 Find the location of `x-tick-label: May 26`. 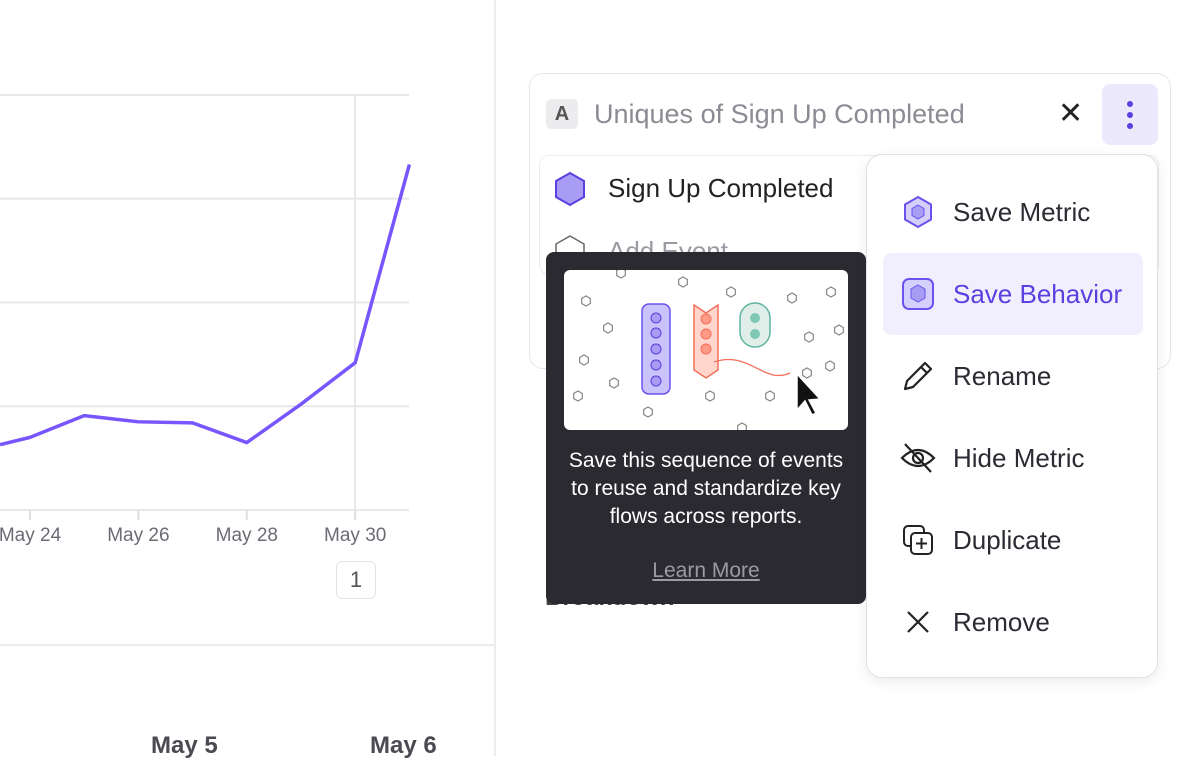

x-tick-label: May 26 is located at coordinates (138, 535).